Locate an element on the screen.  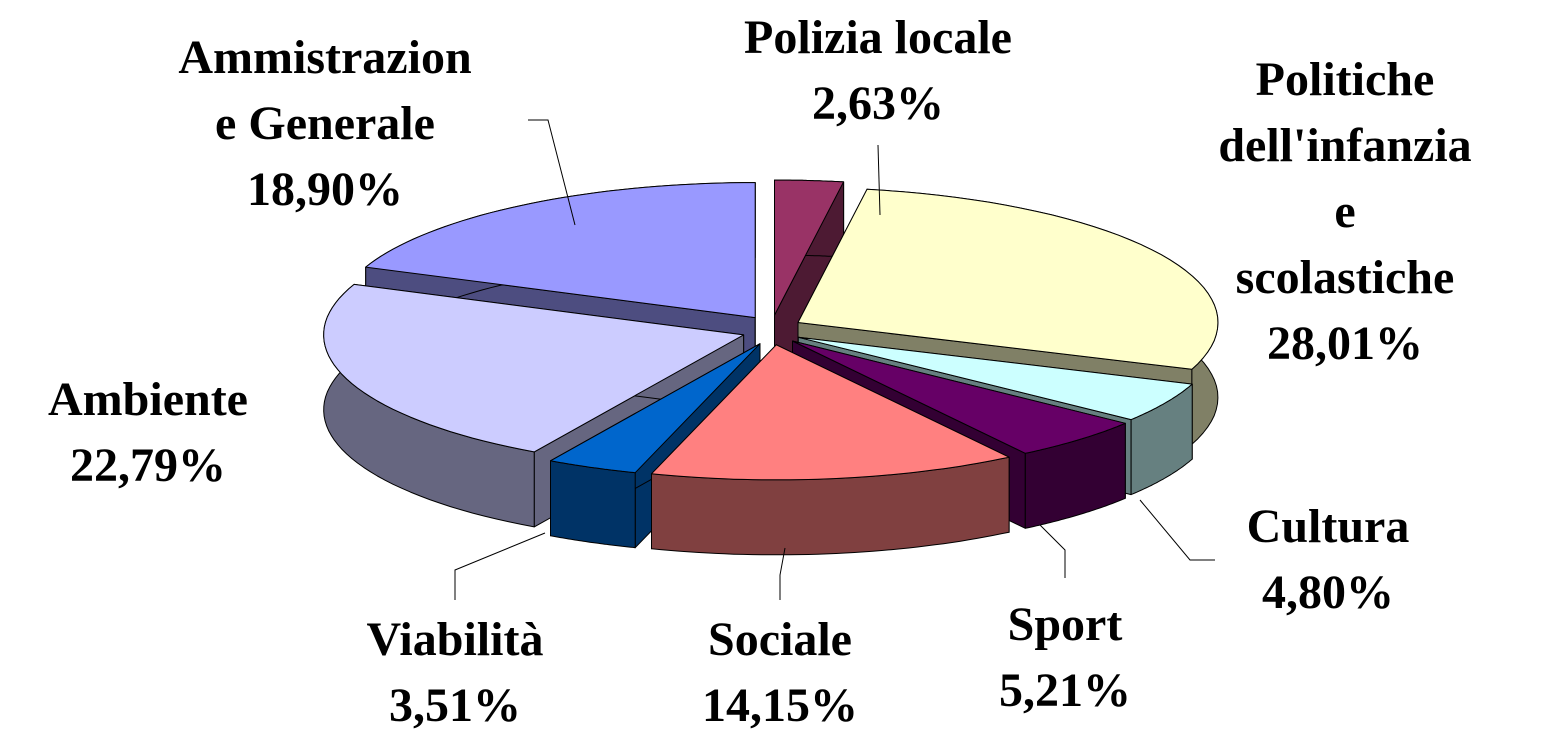
value-label: 3,51% is located at coordinates (455, 705).